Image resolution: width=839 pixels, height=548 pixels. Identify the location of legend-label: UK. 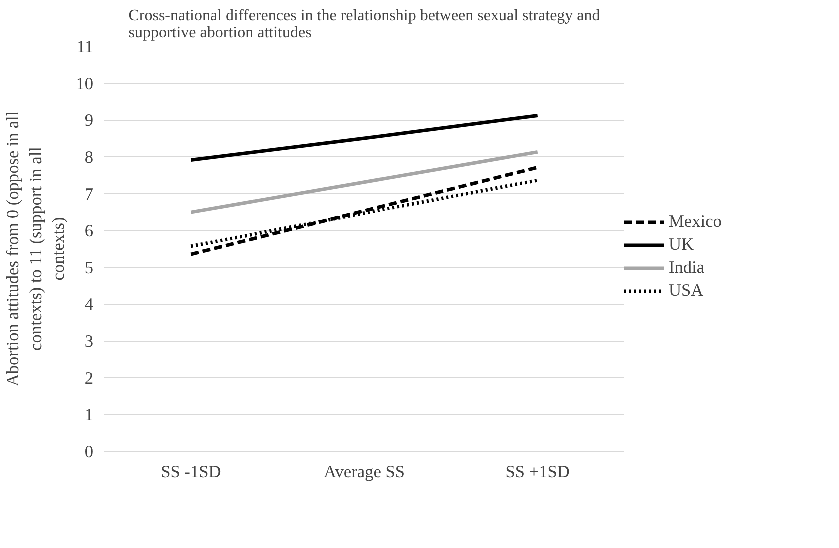
(681, 245).